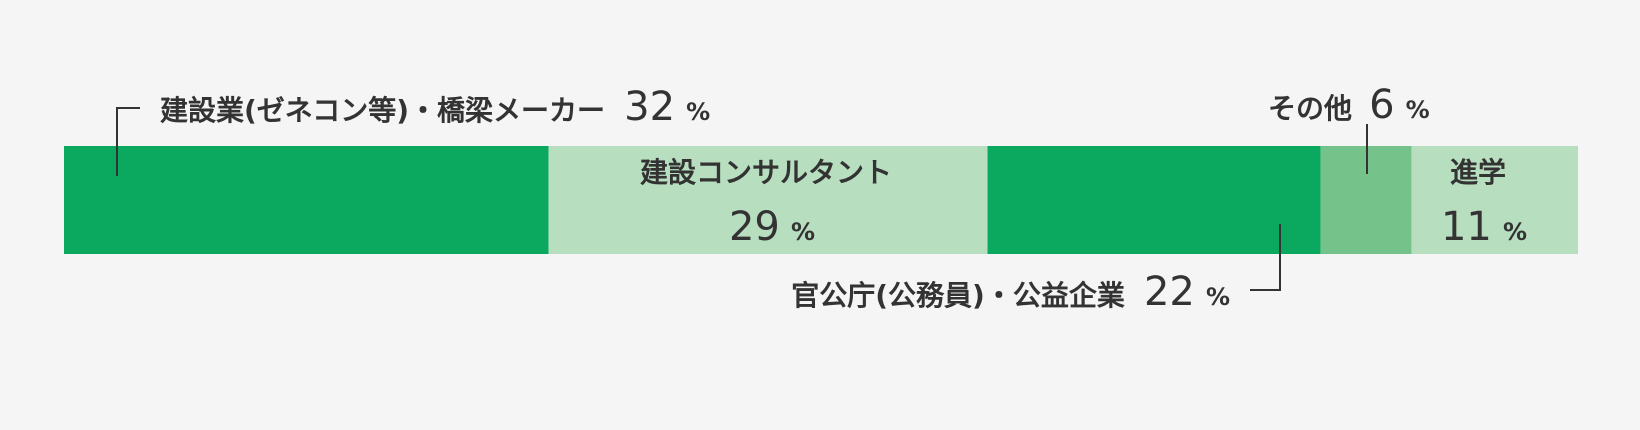  What do you see at coordinates (698, 112) in the screenshot?
I see `segment-unit-construction: %` at bounding box center [698, 112].